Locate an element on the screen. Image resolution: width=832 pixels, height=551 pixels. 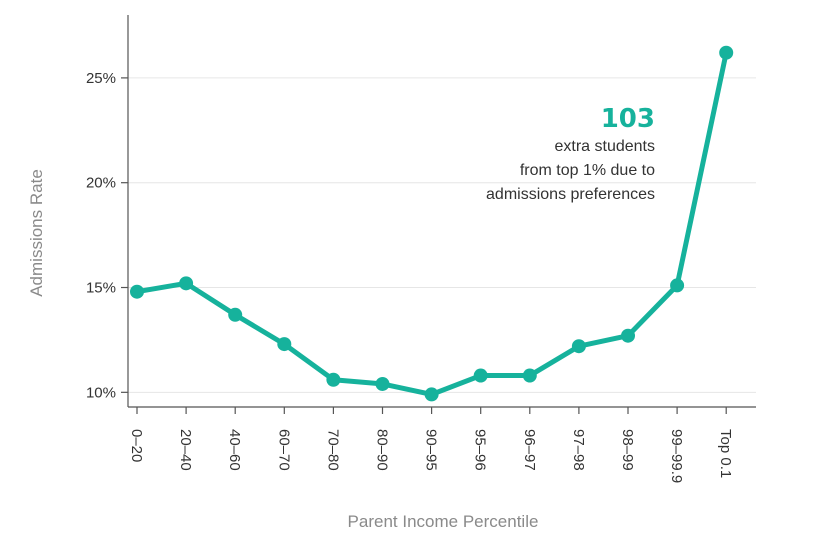
y-axis-ticks: 10% 15% 20% 25% is located at coordinates (107, 235).